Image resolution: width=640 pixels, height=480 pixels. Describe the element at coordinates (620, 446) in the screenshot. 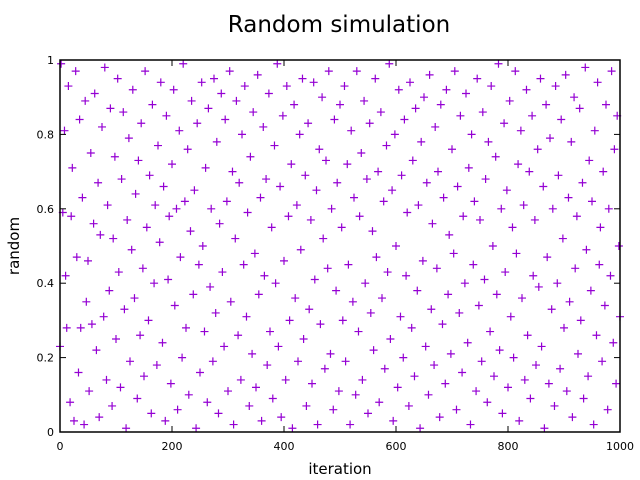

I see `x-tick-label: 1000` at that location.